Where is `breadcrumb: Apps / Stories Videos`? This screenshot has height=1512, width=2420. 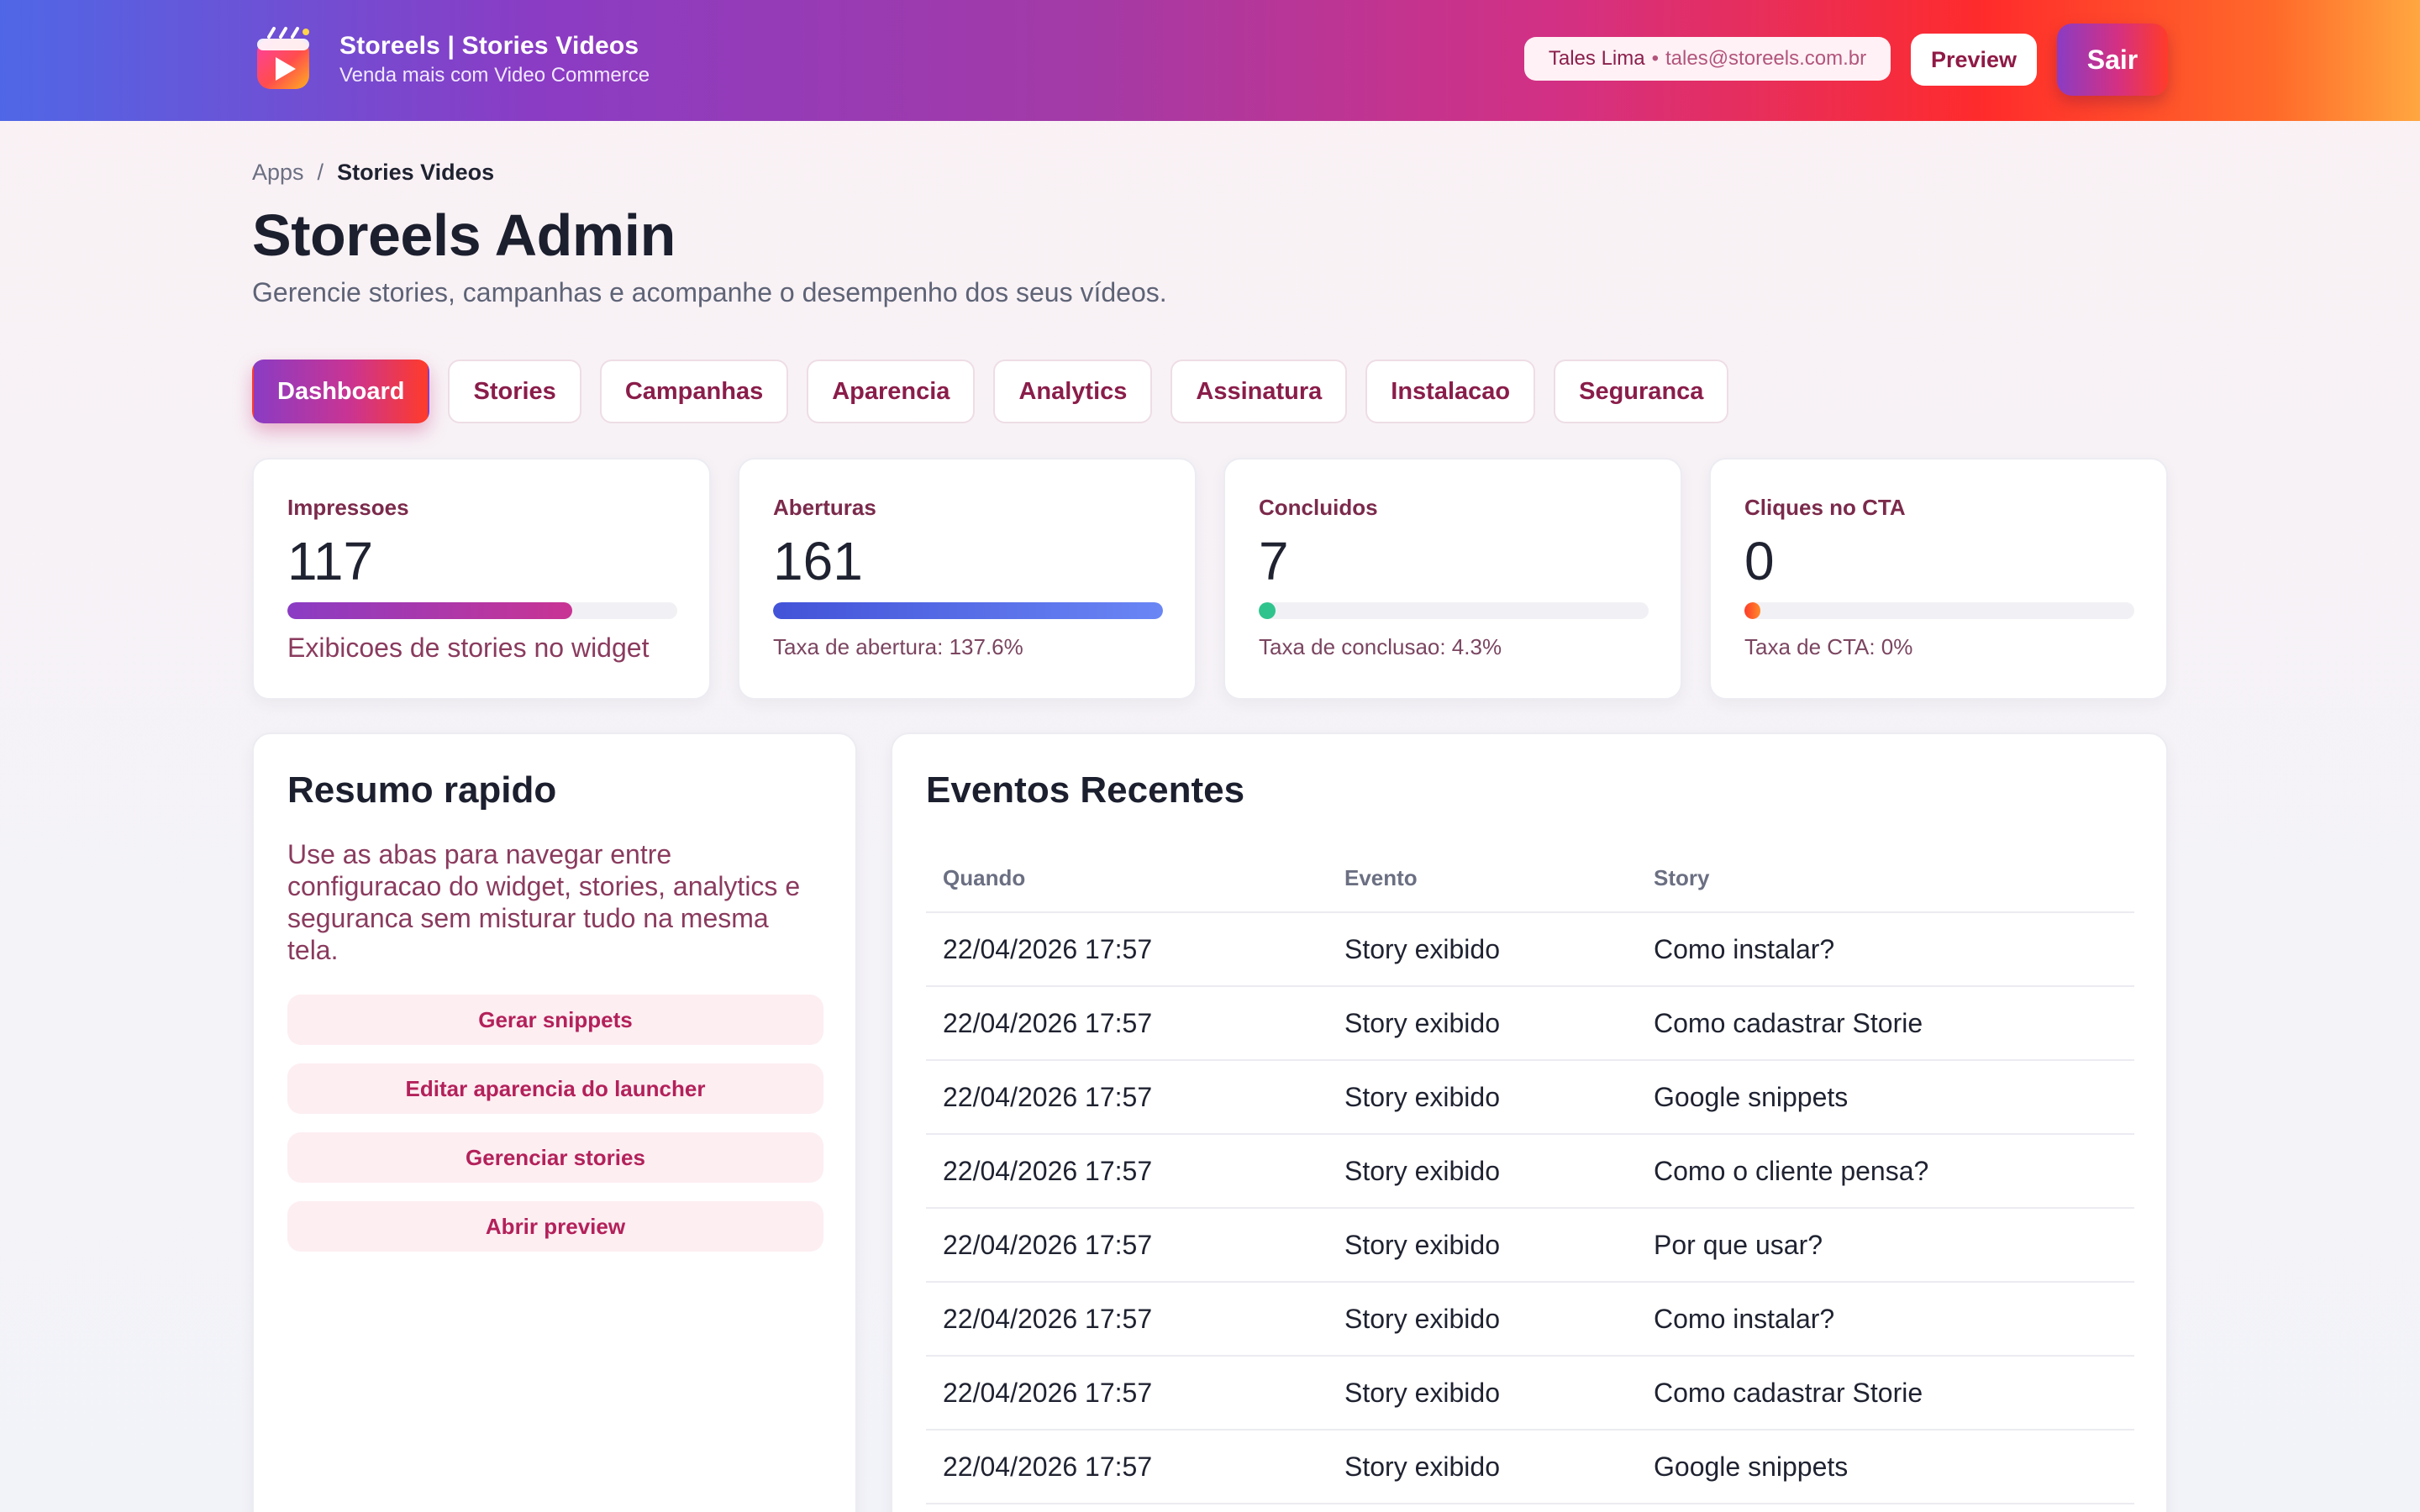
breadcrumb: Apps / Stories Videos is located at coordinates (373, 173).